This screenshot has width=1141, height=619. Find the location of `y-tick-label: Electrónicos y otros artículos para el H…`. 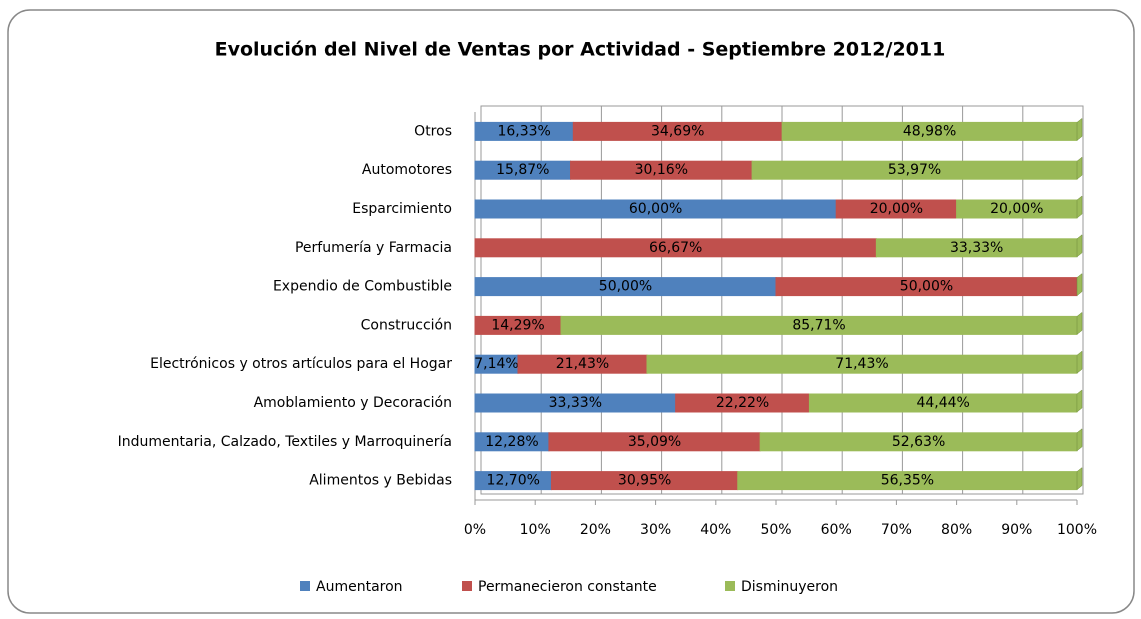

y-tick-label: Electrónicos y otros artículos para el H… is located at coordinates (301, 364).